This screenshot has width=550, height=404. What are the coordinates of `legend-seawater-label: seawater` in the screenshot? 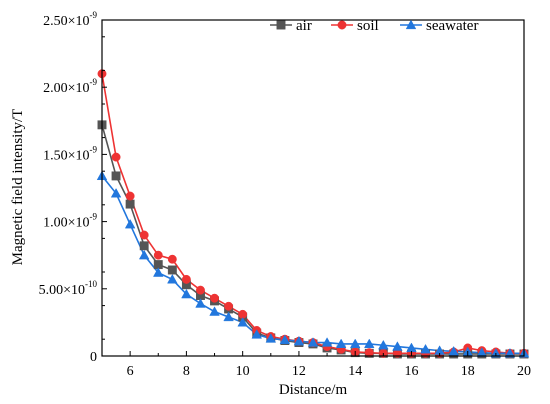 It's located at (452, 26).